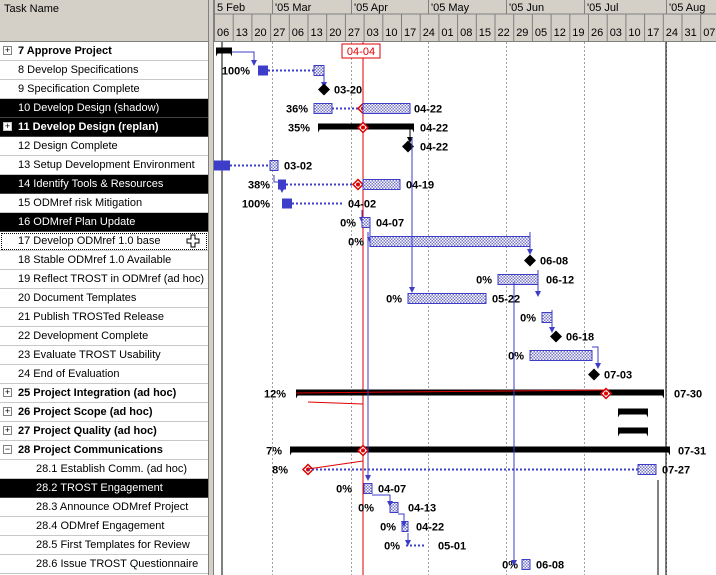 This screenshot has width=716, height=575. What do you see at coordinates (358, 184) in the screenshot?
I see `progress-point-dot` at bounding box center [358, 184].